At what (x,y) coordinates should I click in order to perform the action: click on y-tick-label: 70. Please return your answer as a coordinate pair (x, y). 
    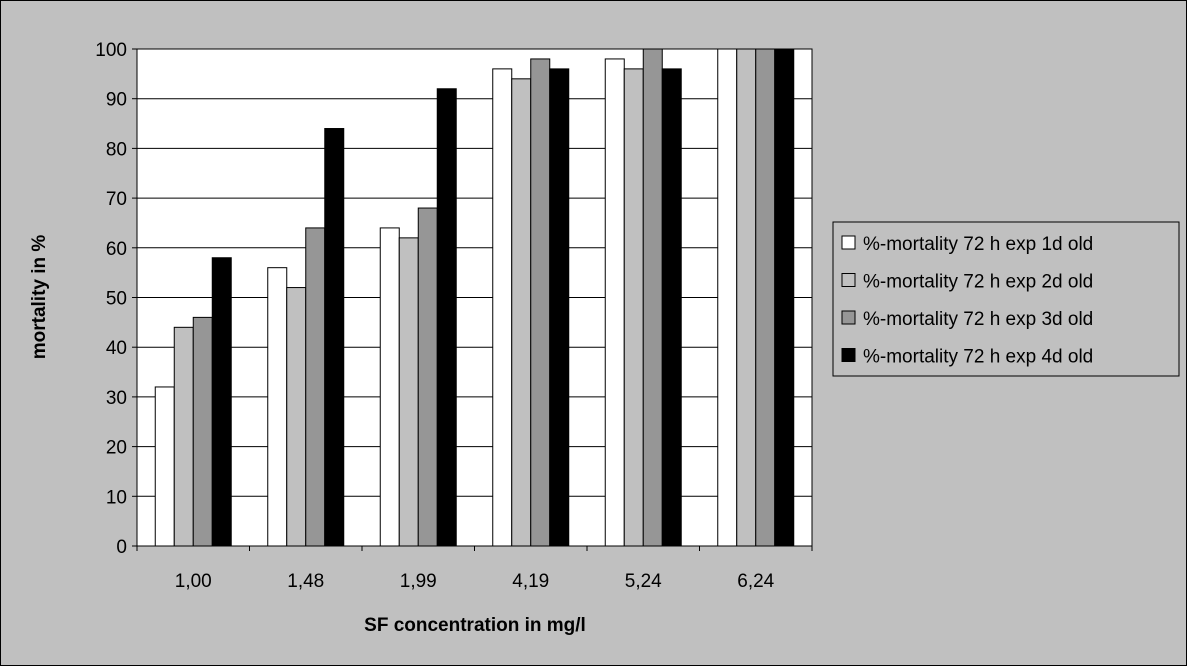
    Looking at the image, I should click on (116, 199).